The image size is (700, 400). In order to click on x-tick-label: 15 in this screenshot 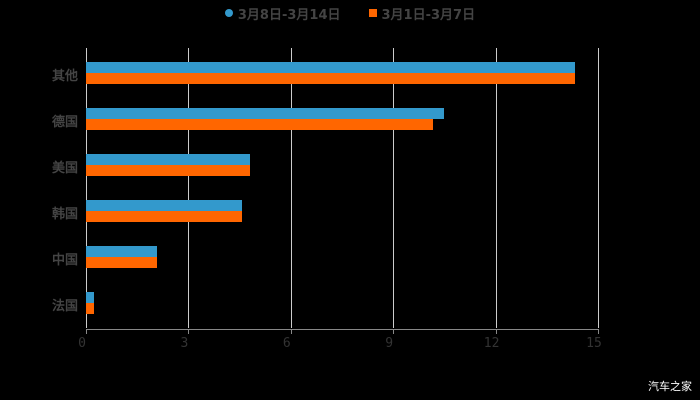, I will do `click(594, 343)`.